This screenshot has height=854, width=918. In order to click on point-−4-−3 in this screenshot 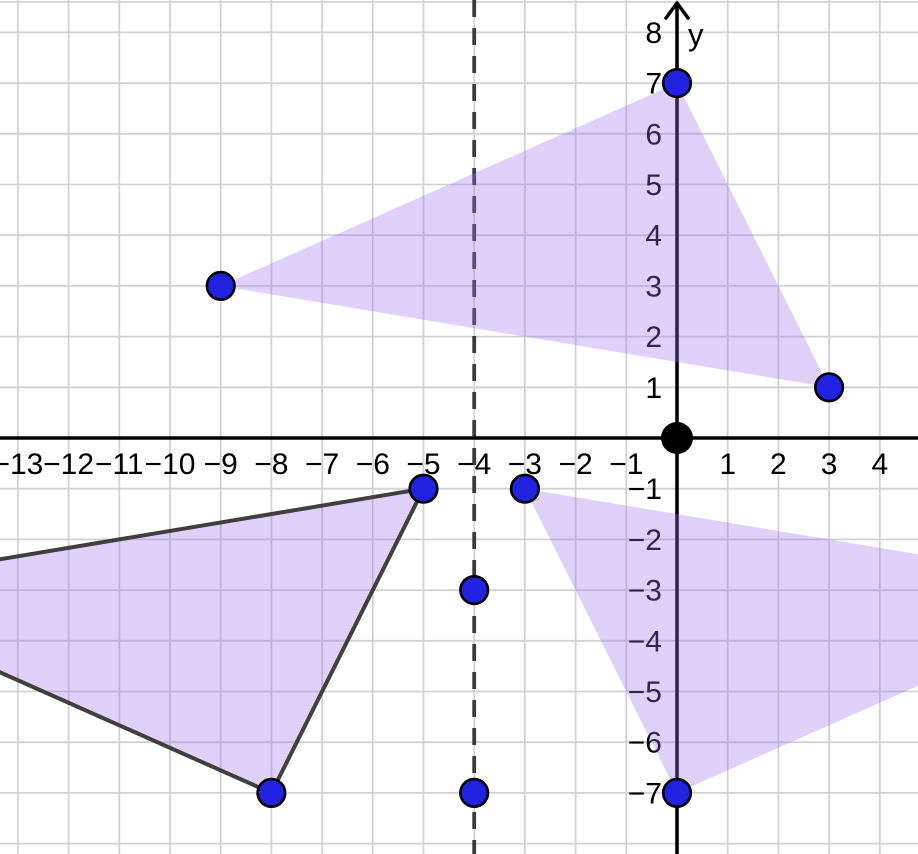, I will do `click(474, 590)`.